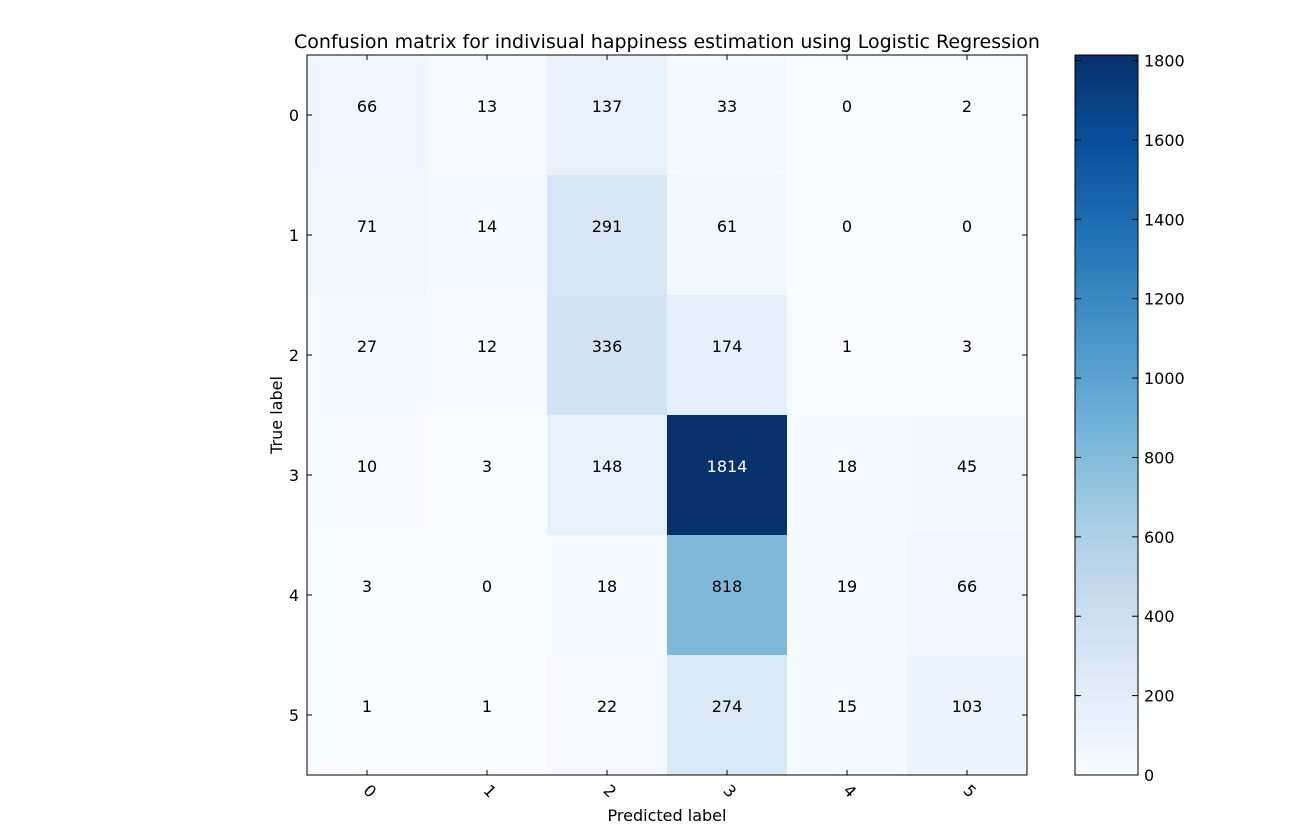 The height and width of the screenshot is (832, 1297). What do you see at coordinates (1106, 415) in the screenshot?
I see `colorbar` at bounding box center [1106, 415].